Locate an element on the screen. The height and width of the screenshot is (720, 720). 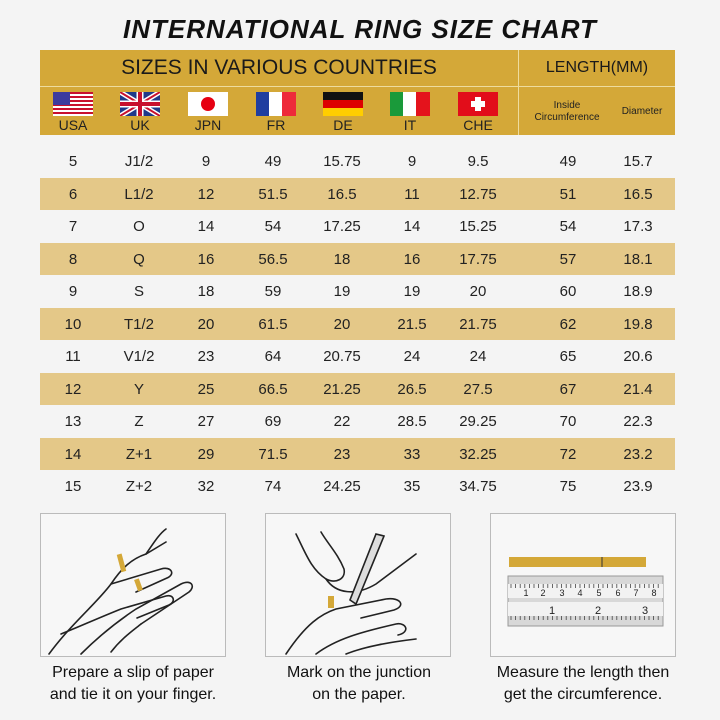
cell-it: 33 is located at coordinates (412, 454).